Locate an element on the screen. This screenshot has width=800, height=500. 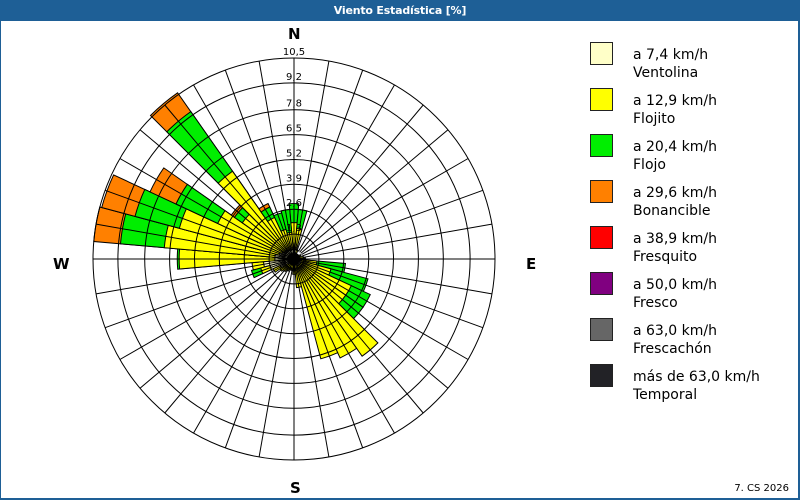
legend-name: Flojo is located at coordinates (649, 165).